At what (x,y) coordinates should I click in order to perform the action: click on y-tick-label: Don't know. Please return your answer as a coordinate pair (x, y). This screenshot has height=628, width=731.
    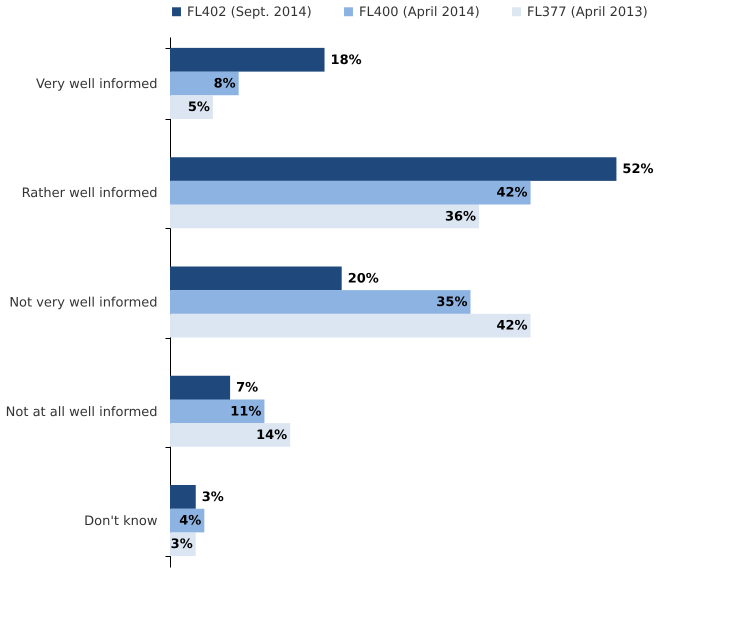
    Looking at the image, I should click on (121, 522).